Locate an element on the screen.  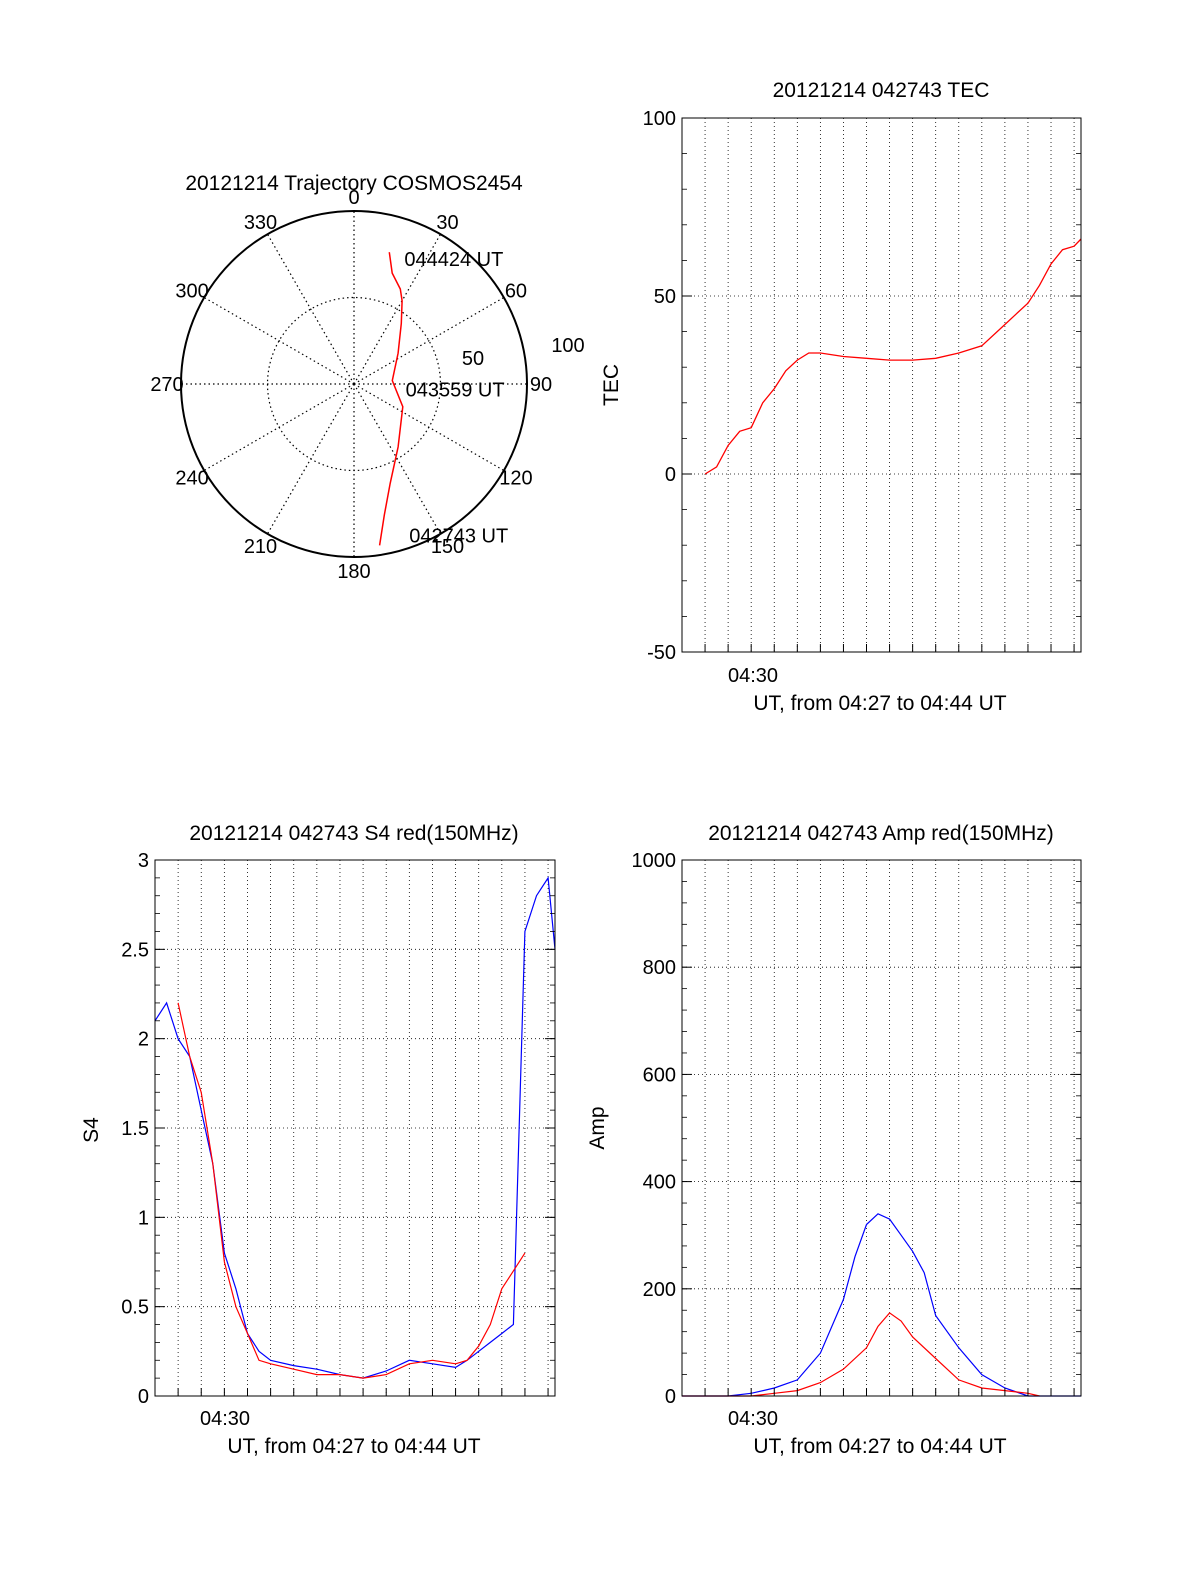
polar-radius-label-50: 50 is located at coordinates (473, 359).